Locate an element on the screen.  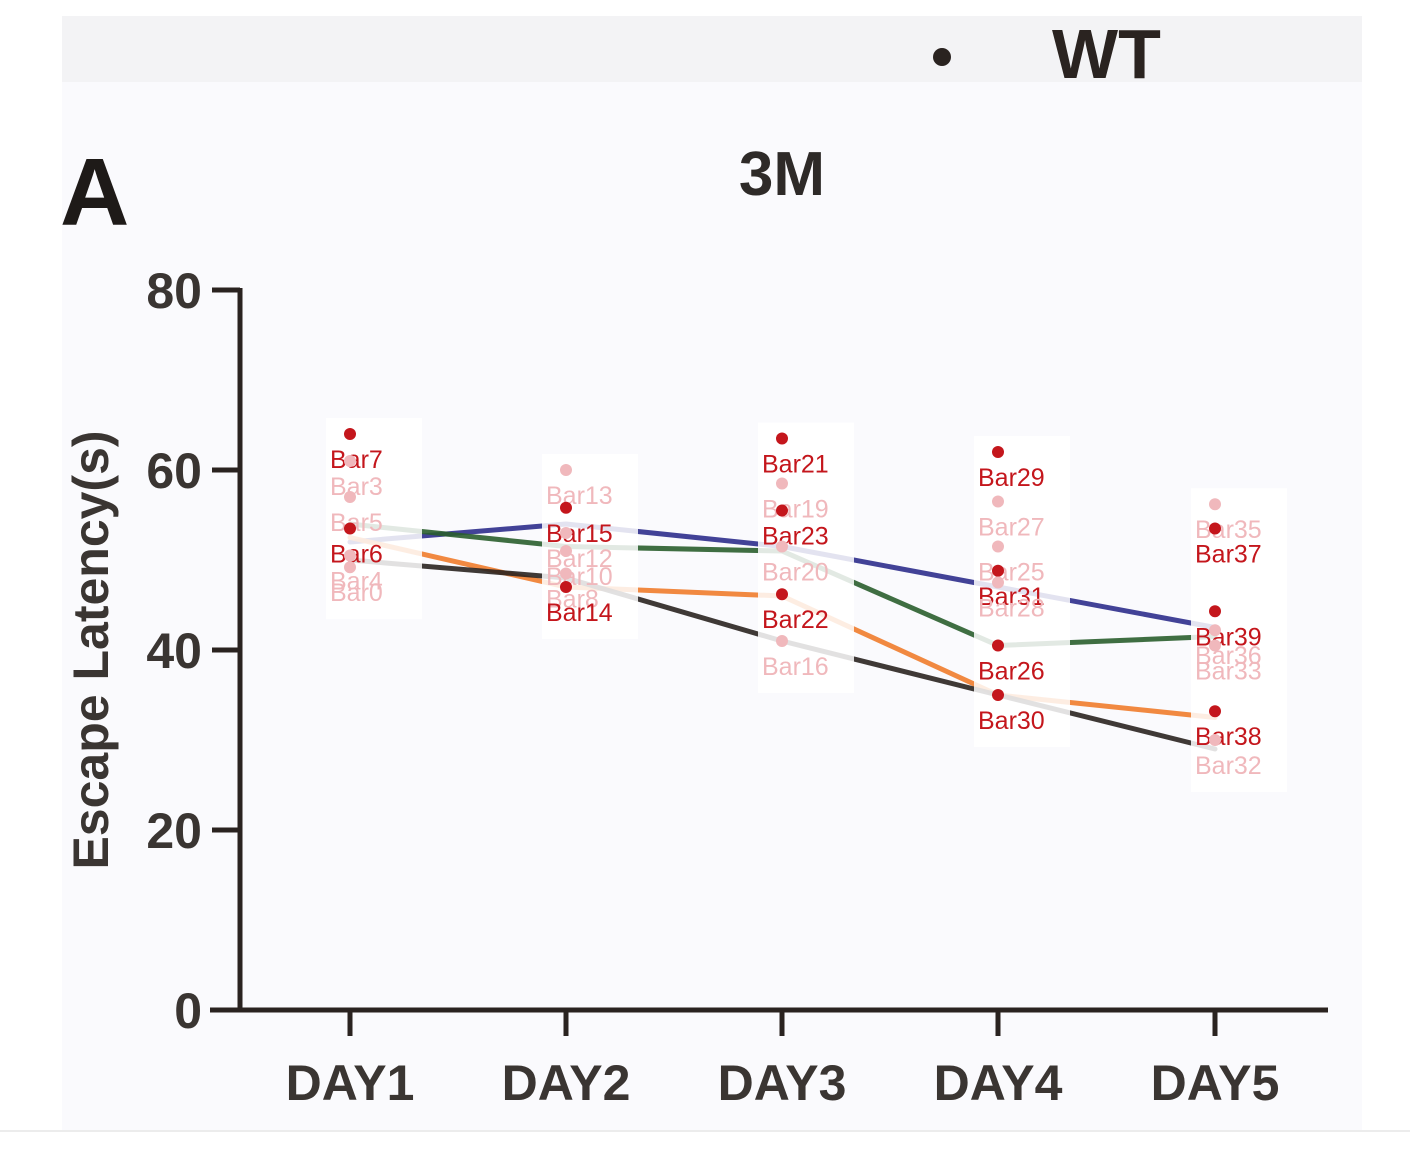
x-tick-label: DAY1 is located at coordinates (350, 1083).